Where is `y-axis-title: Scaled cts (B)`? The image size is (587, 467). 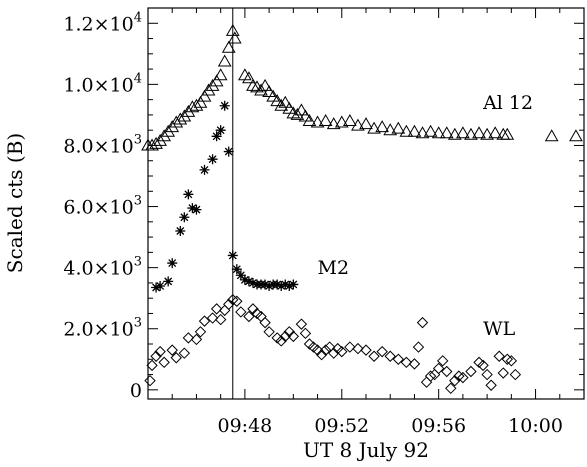
y-axis-title: Scaled cts (B) is located at coordinates (15, 203).